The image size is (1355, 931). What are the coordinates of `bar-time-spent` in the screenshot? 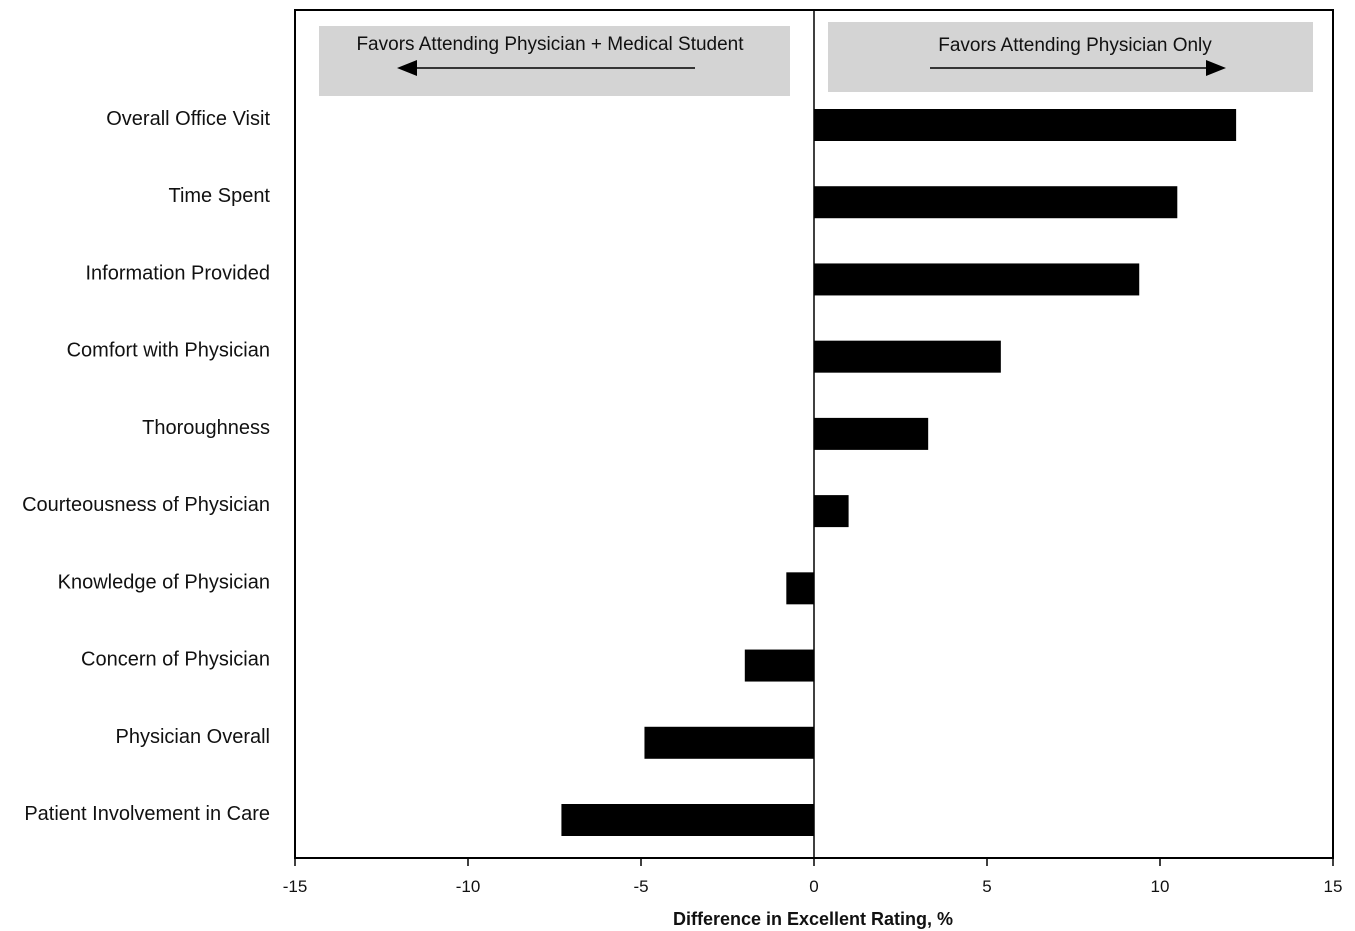 It's located at (996, 202).